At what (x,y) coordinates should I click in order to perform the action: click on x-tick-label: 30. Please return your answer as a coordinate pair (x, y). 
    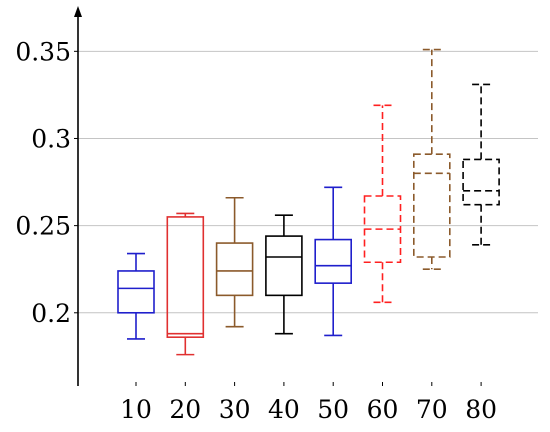
    Looking at the image, I should click on (235, 409).